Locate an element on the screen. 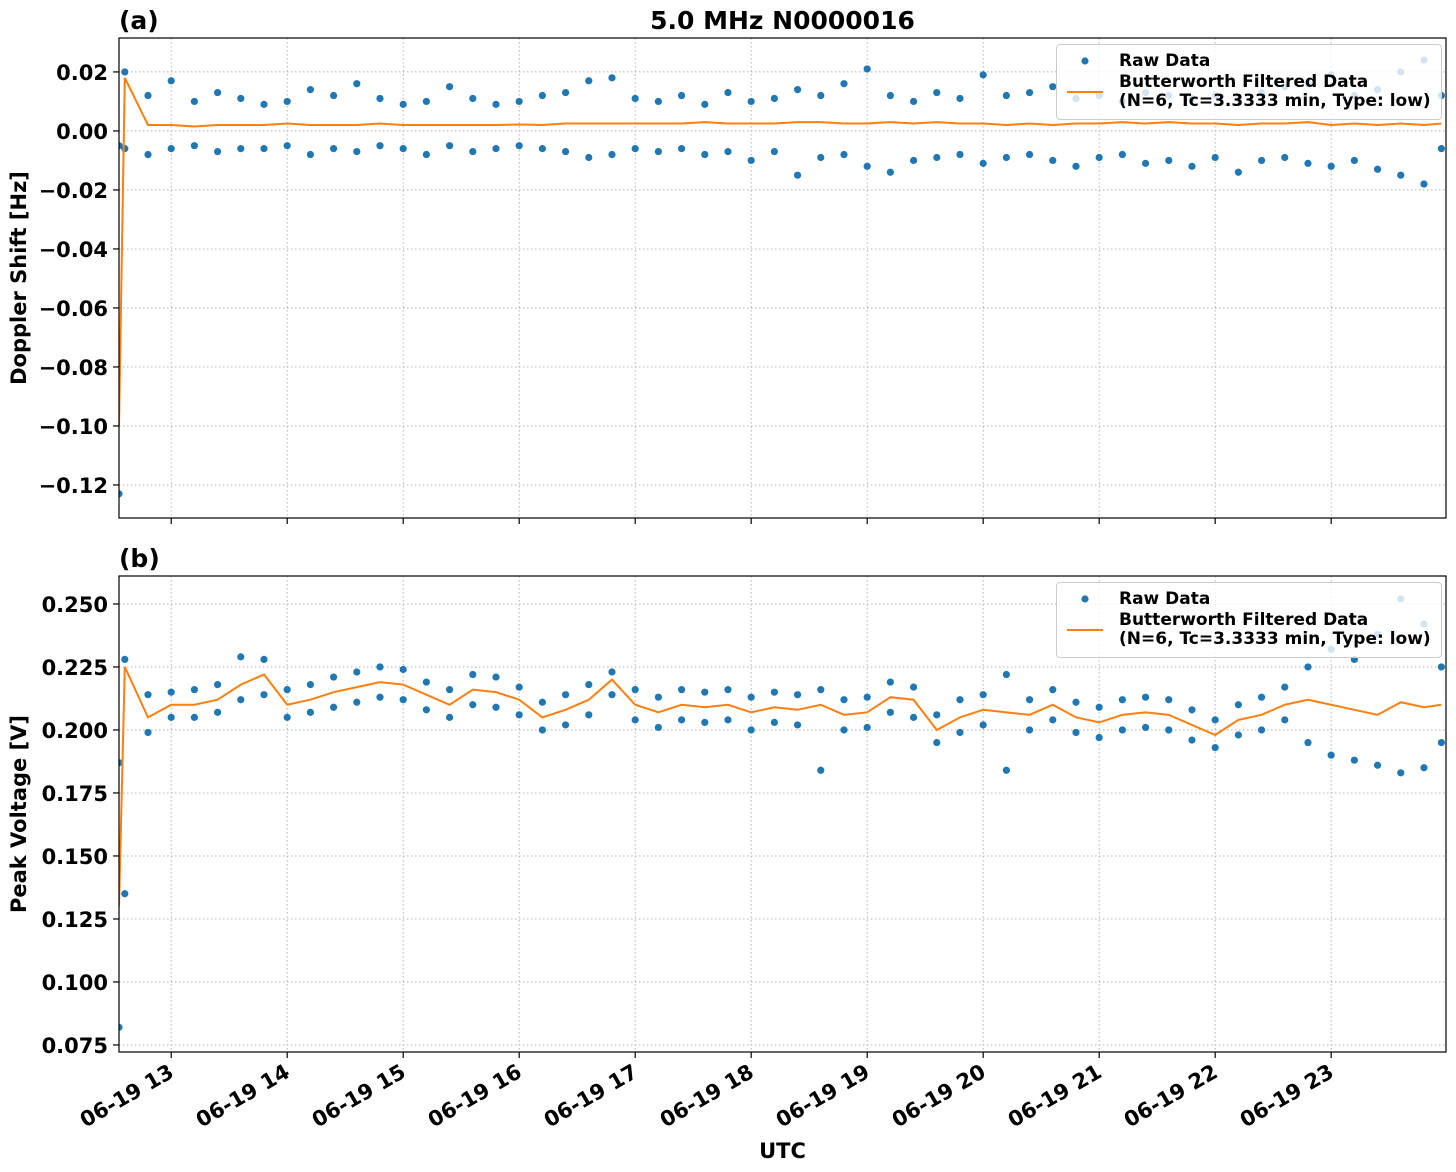 This screenshot has width=1456, height=1172. chart-title: 5.0 MHz N0000016 is located at coordinates (782, 20).